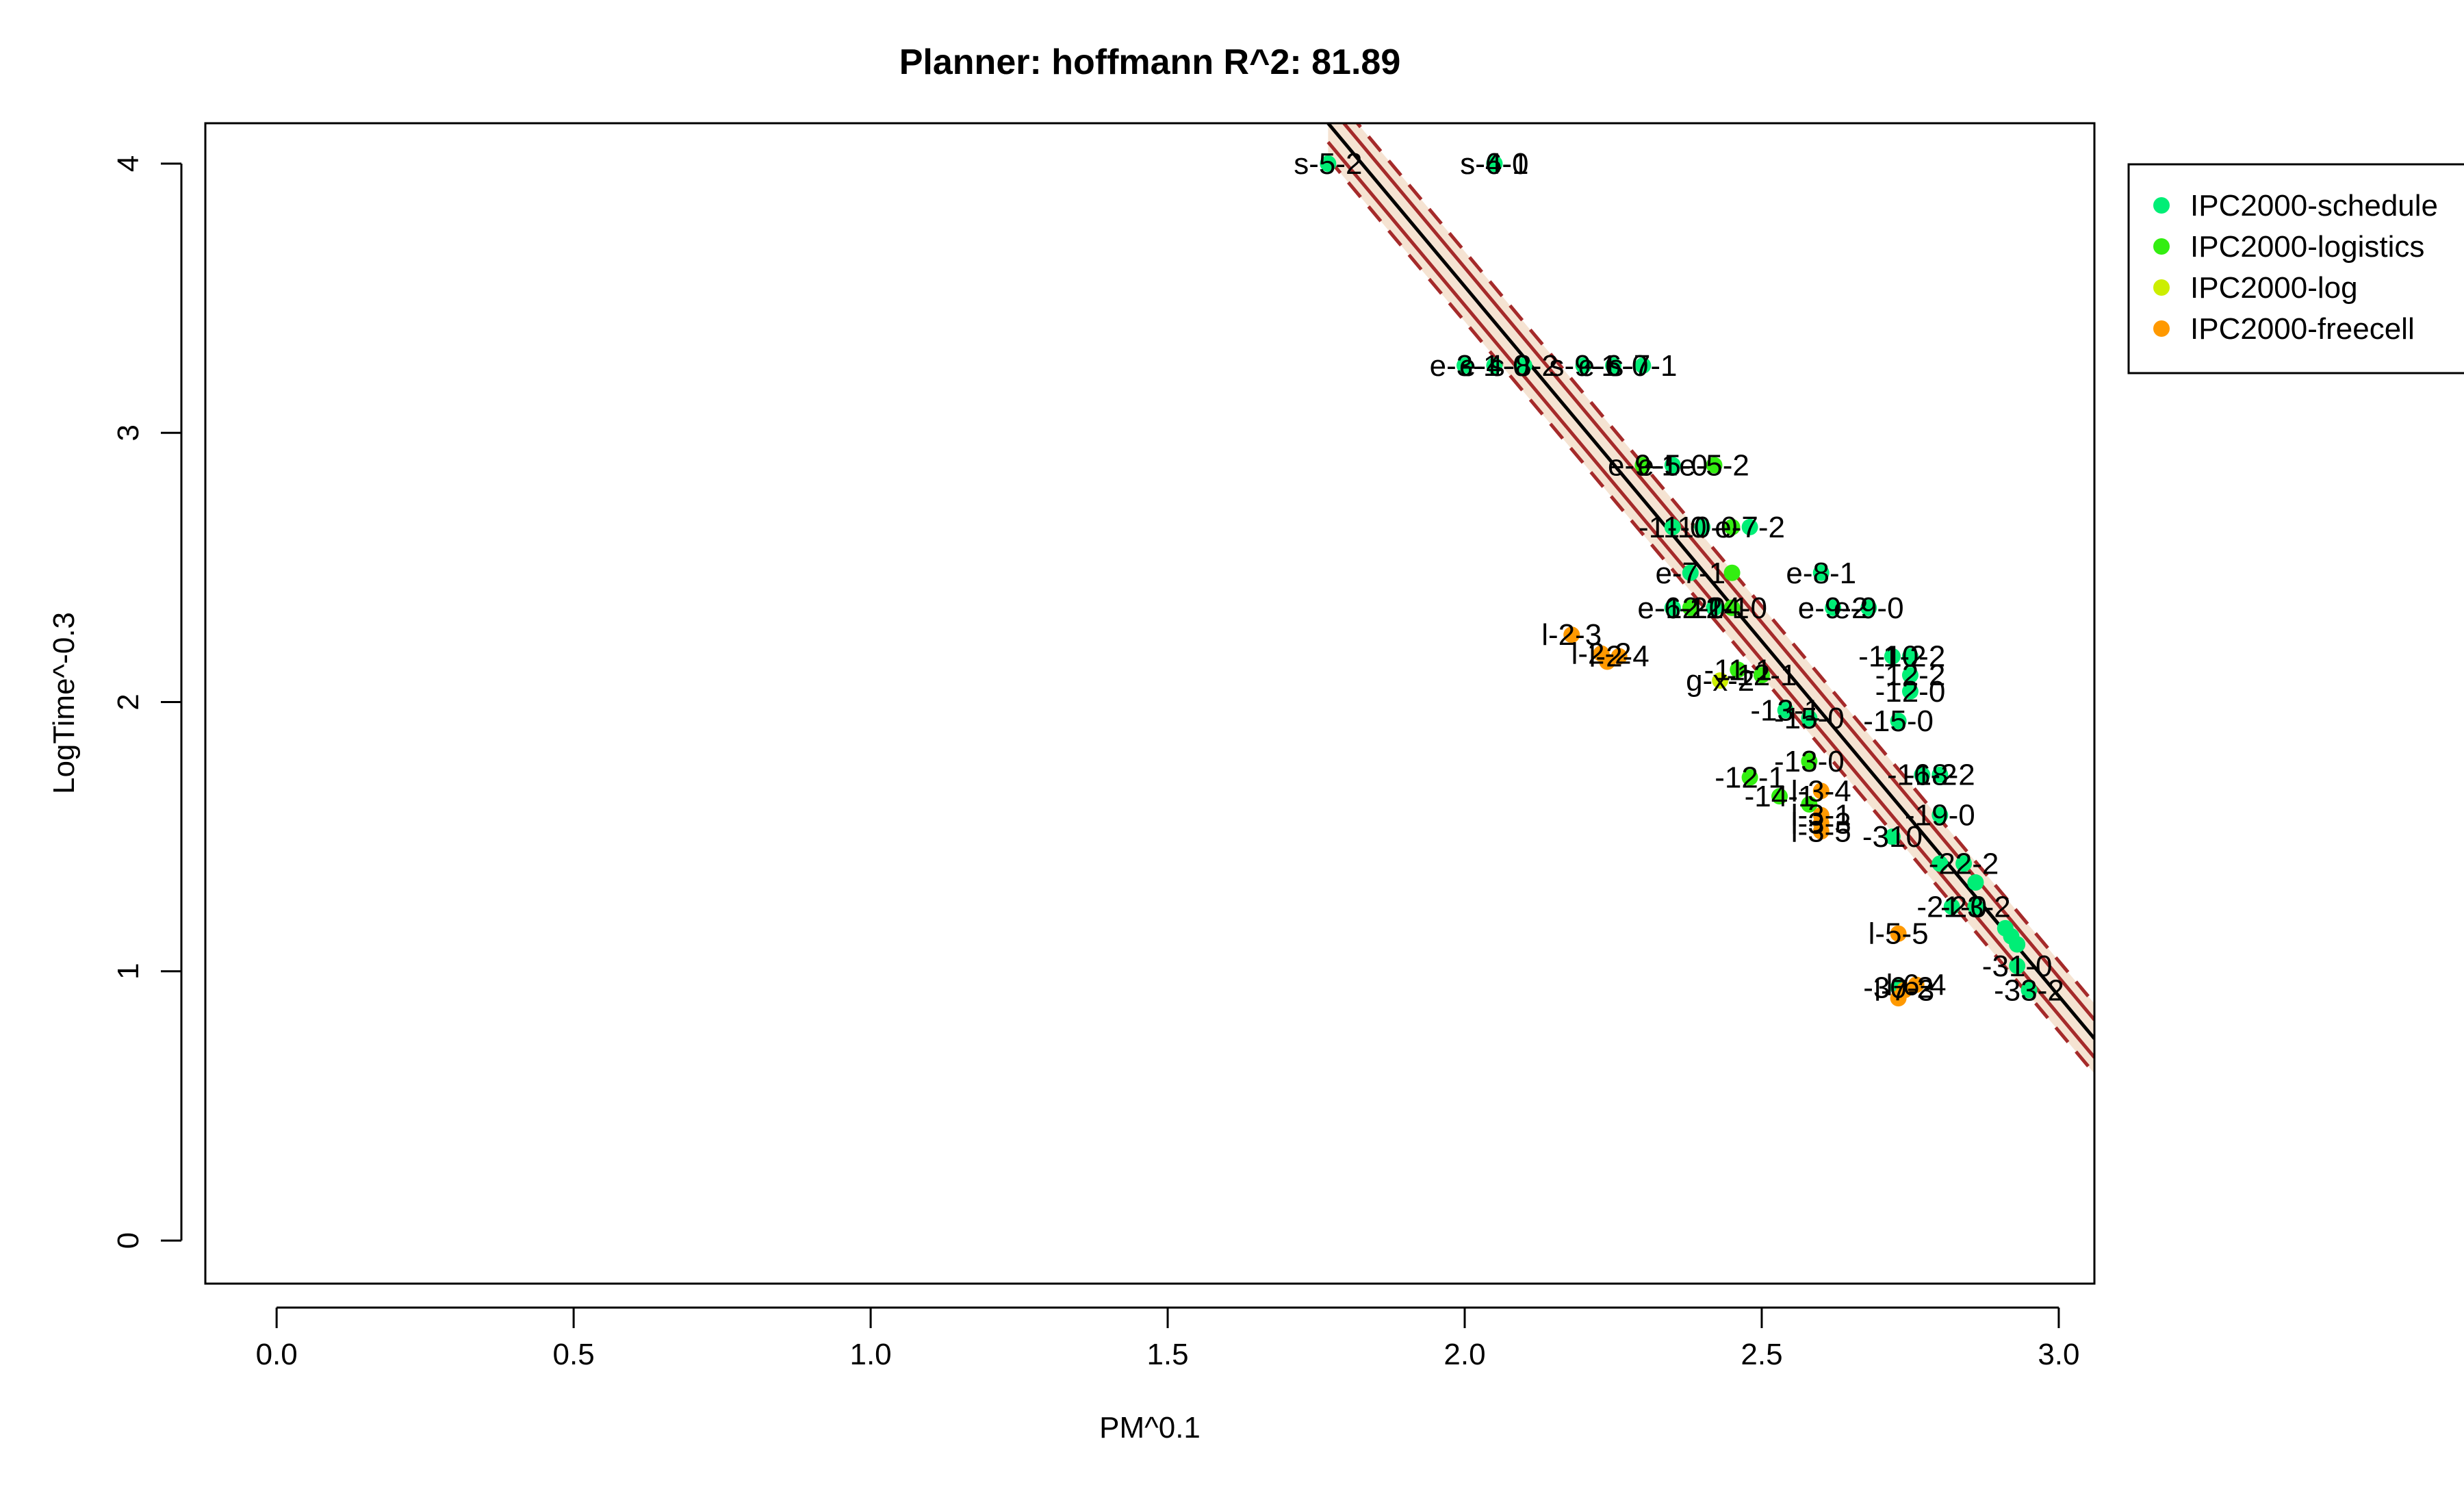  I want to click on point-label: s-8-2, so click(1524, 366).